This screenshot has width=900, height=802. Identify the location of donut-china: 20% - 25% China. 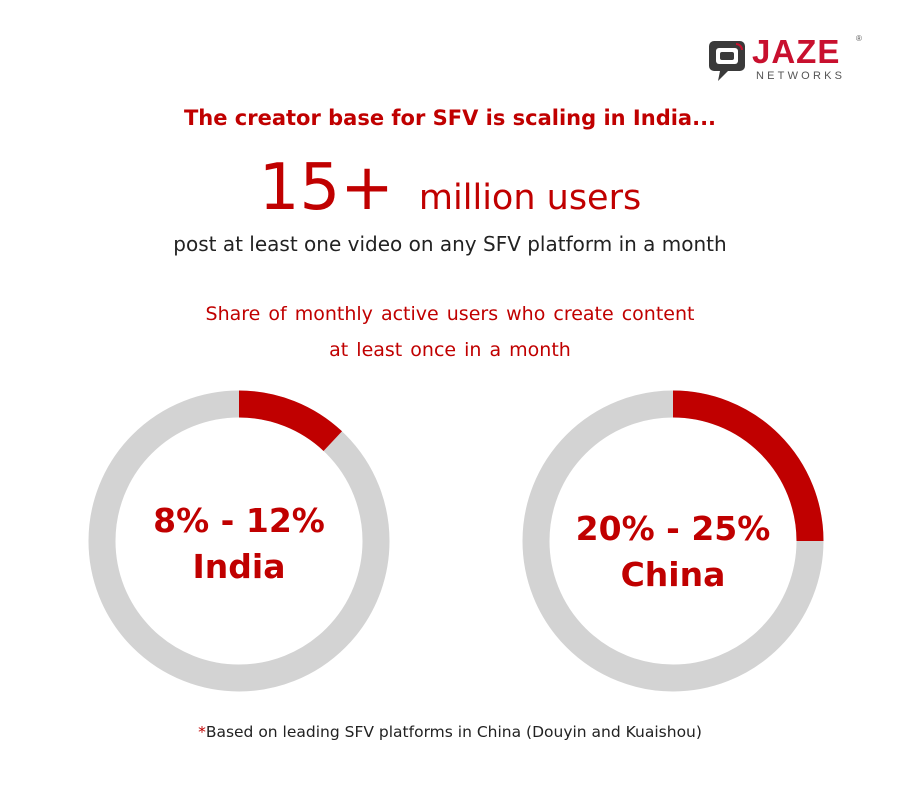
(673, 541).